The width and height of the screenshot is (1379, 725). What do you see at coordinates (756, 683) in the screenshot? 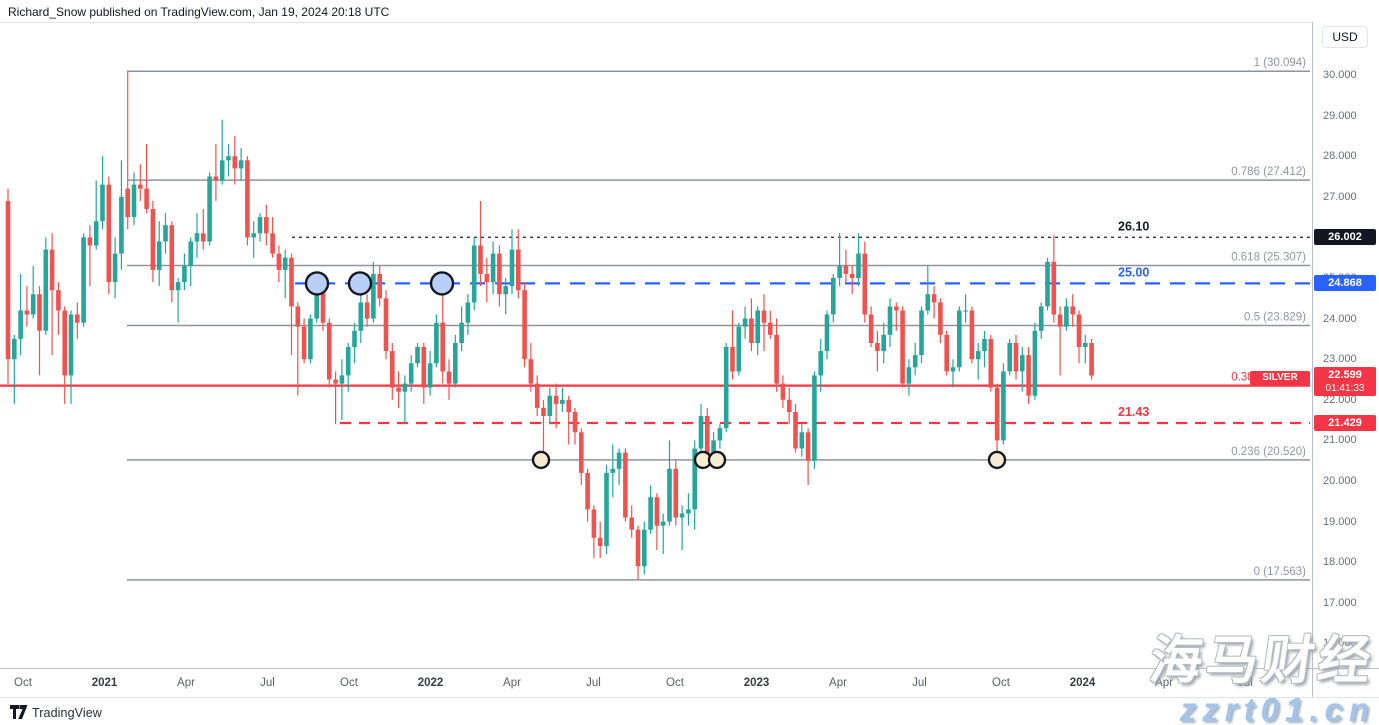
I see `time-axis-label: 2023` at bounding box center [756, 683].